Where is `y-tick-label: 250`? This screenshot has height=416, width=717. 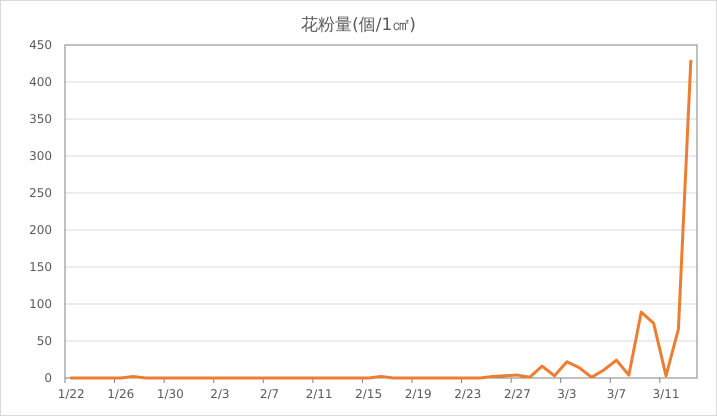 y-tick-label: 250 is located at coordinates (40, 193).